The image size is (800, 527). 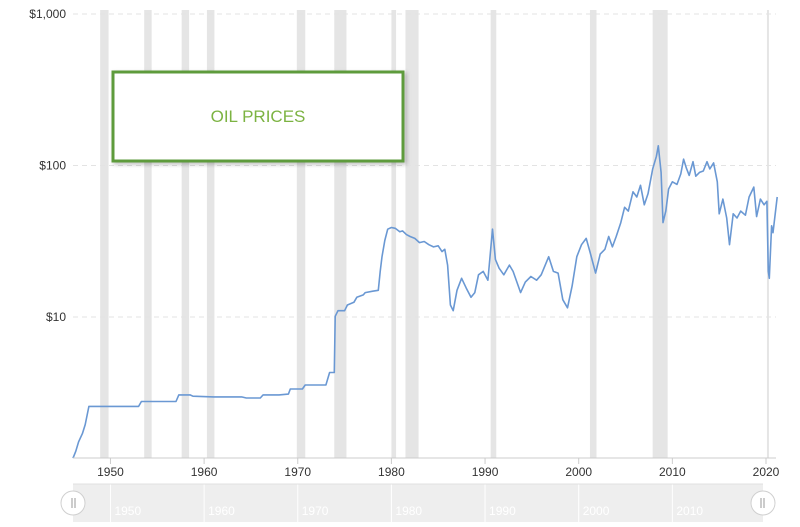 I want to click on x-tick-label: 2000, so click(x=578, y=472).